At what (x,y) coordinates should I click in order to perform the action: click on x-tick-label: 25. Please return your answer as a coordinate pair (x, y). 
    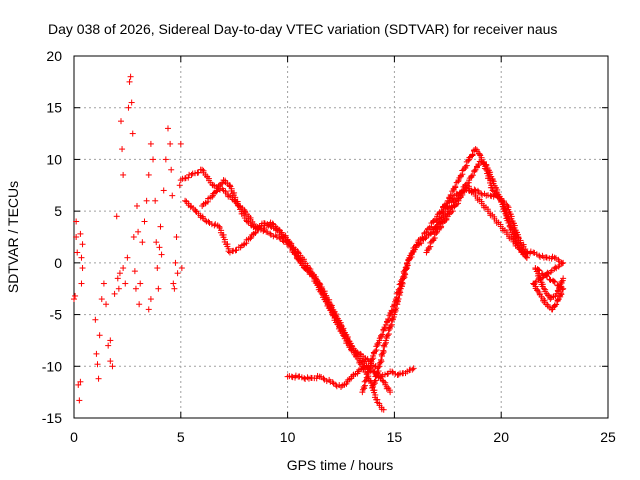
    Looking at the image, I should click on (608, 437).